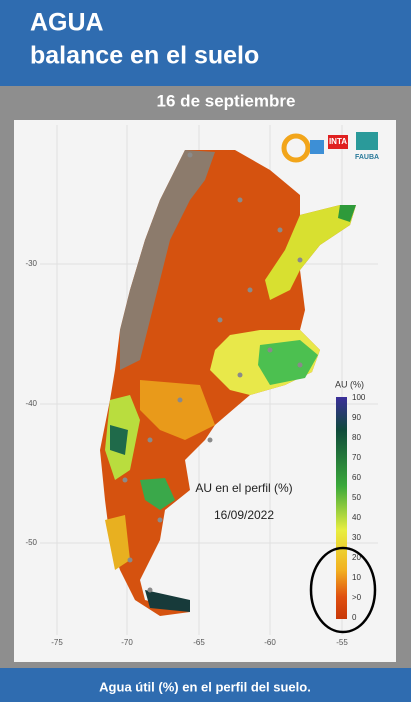  Describe the element at coordinates (31, 403) in the screenshot. I see `y-axis-label: -40` at that location.